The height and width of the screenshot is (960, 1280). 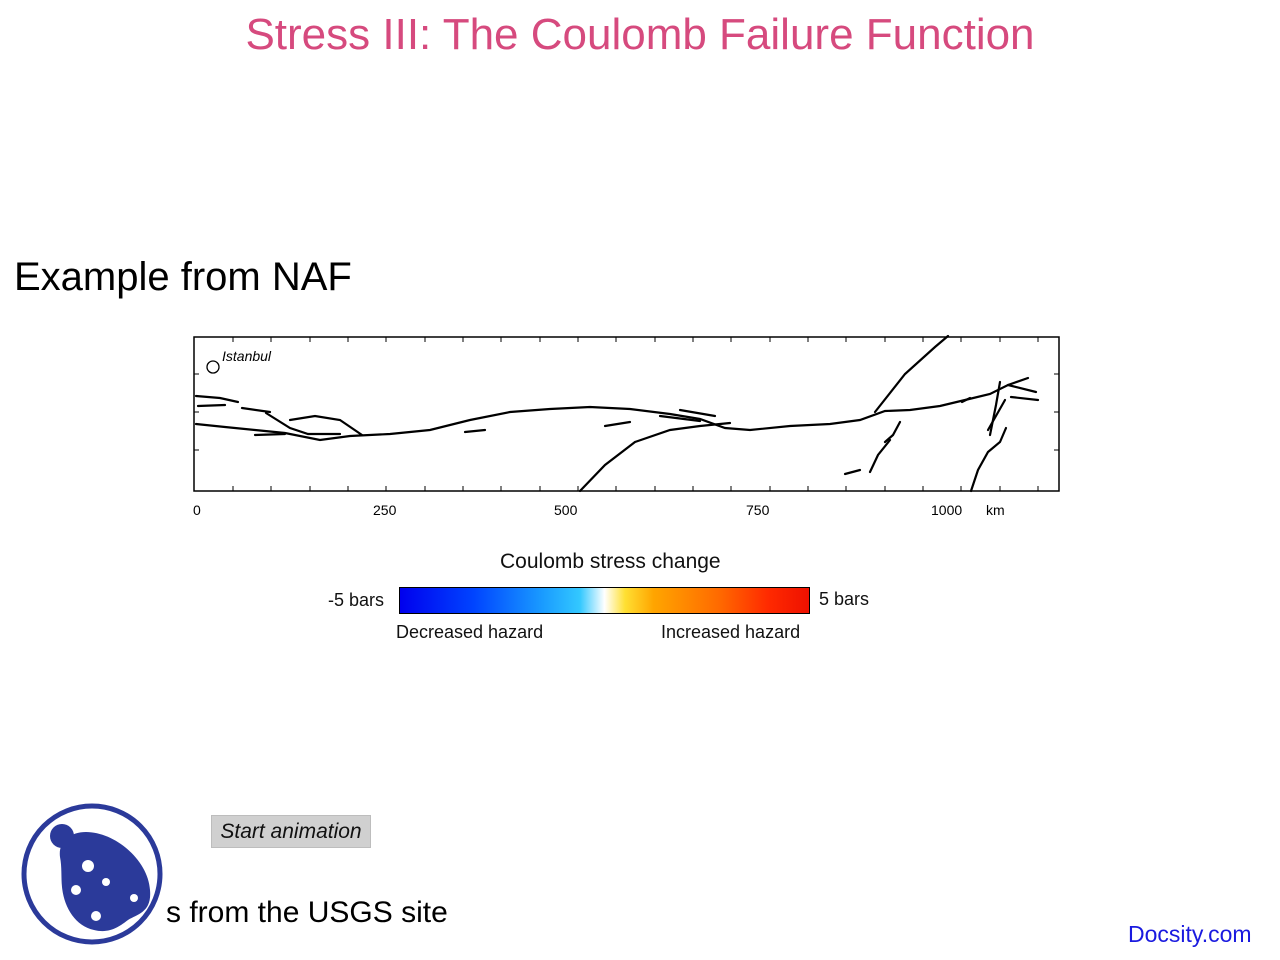 I want to click on fault-map: Istanbul, so click(x=626, y=413).